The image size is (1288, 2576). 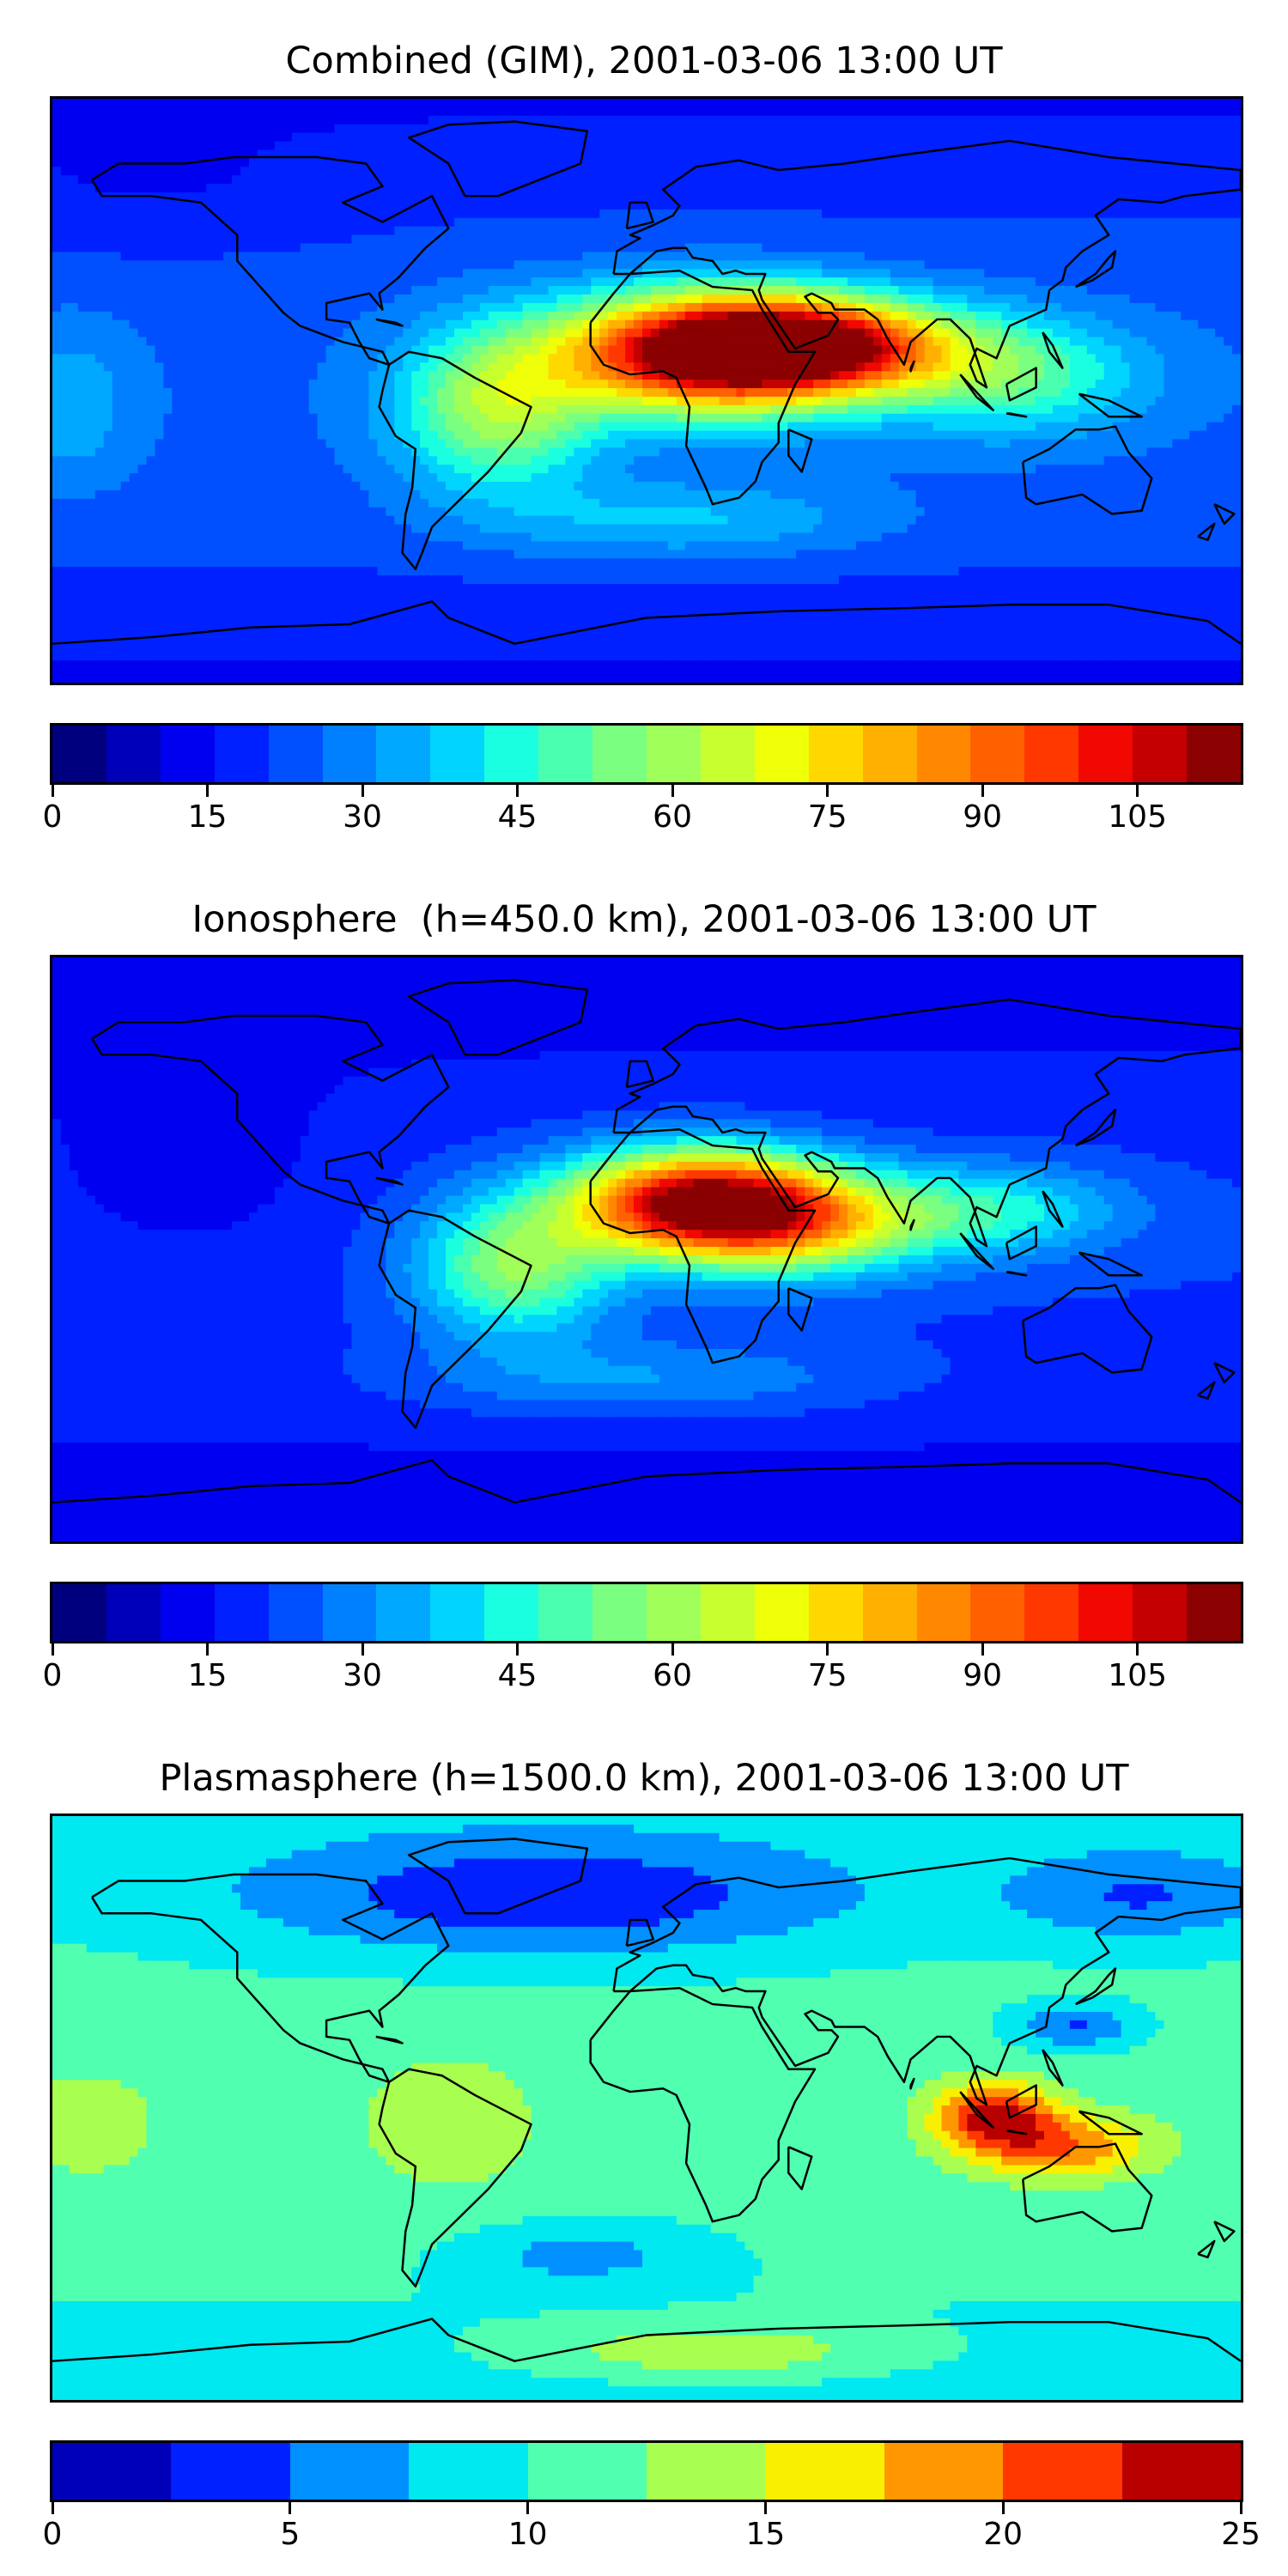 What do you see at coordinates (1003, 2535) in the screenshot?
I see `colorbar-plasmasphere-tick-label-4: 20` at bounding box center [1003, 2535].